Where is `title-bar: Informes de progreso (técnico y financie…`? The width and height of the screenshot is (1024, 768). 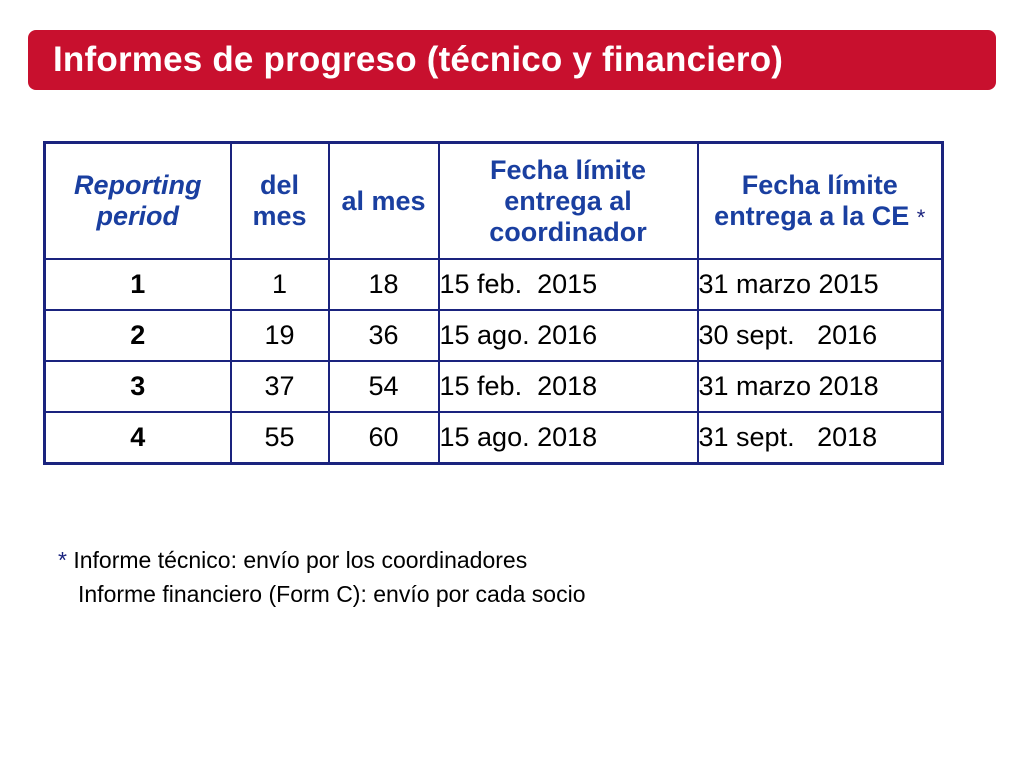
title-bar: Informes de progreso (técnico y financie… is located at coordinates (512, 60).